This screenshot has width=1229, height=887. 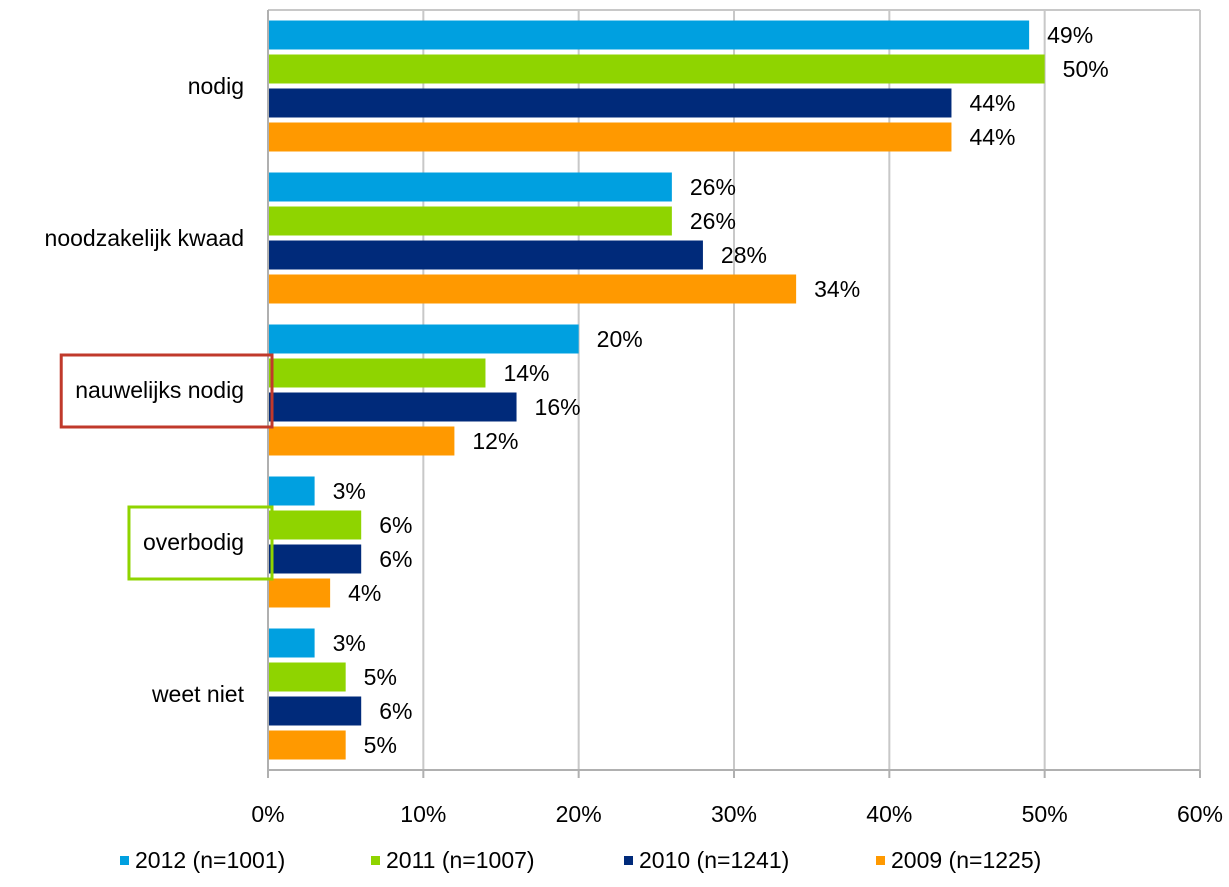 What do you see at coordinates (1070, 35) in the screenshot?
I see `data-label: 49%` at bounding box center [1070, 35].